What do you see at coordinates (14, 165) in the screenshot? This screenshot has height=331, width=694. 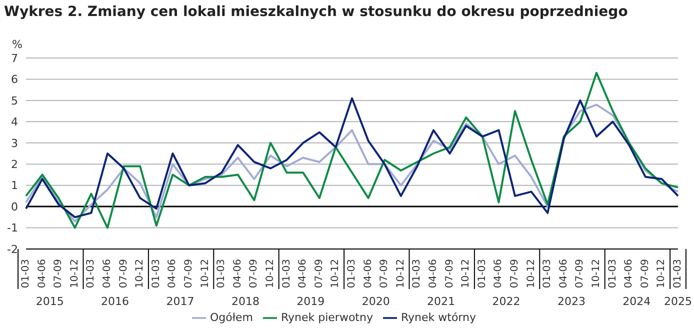 I see `y-tick-label: 2` at bounding box center [14, 165].